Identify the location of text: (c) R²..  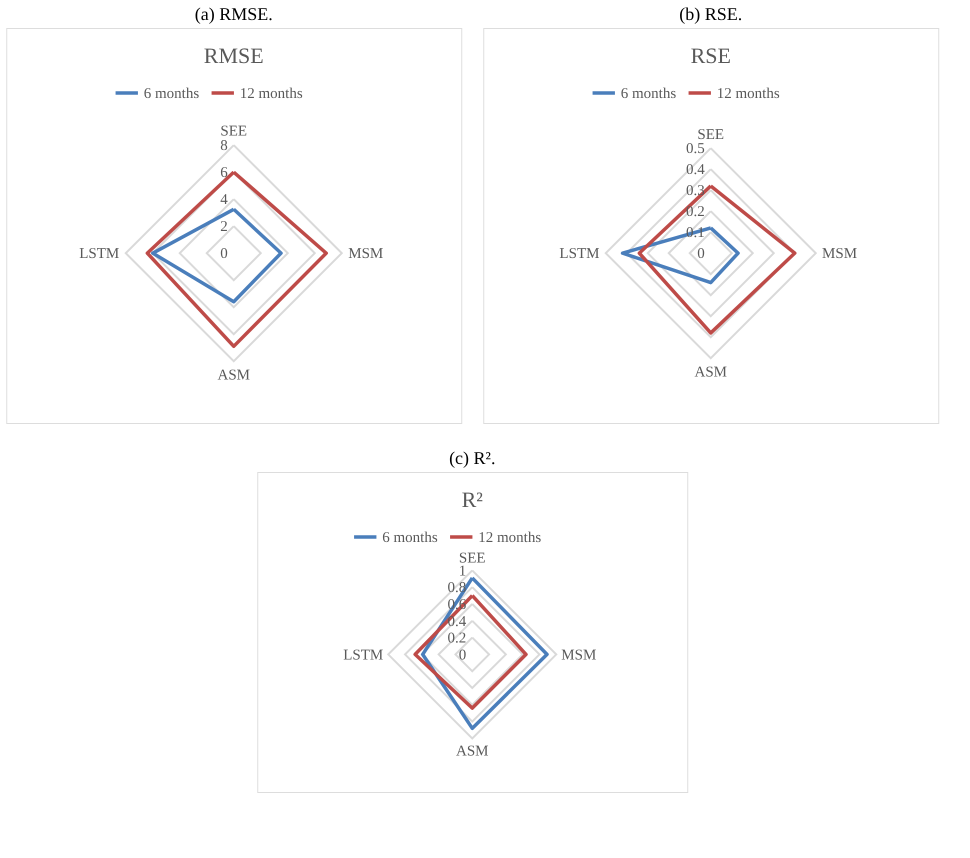
(472, 458).